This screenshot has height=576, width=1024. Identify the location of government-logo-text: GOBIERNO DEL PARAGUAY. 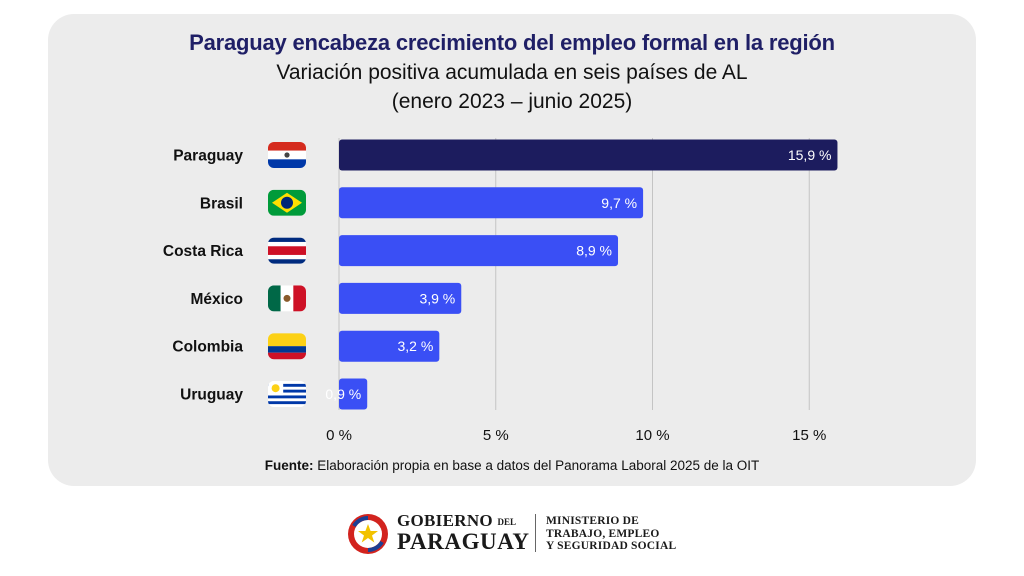
(463, 532).